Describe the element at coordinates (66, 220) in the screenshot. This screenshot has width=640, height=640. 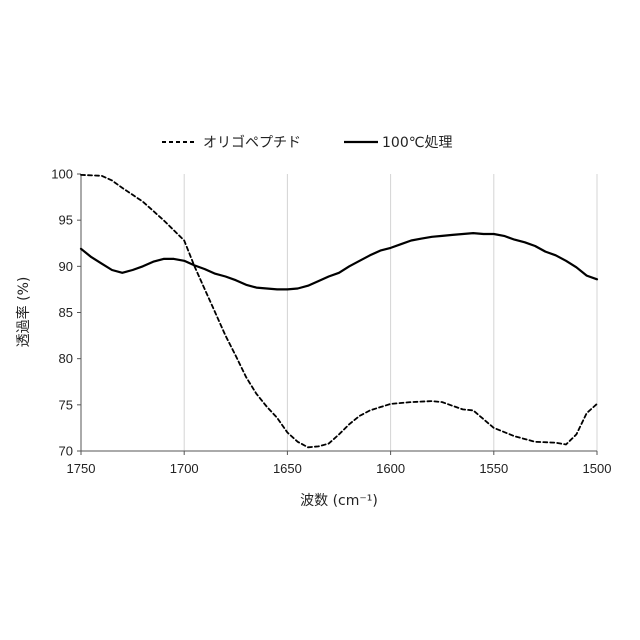
I see `y-tick-label-95: 95` at that location.